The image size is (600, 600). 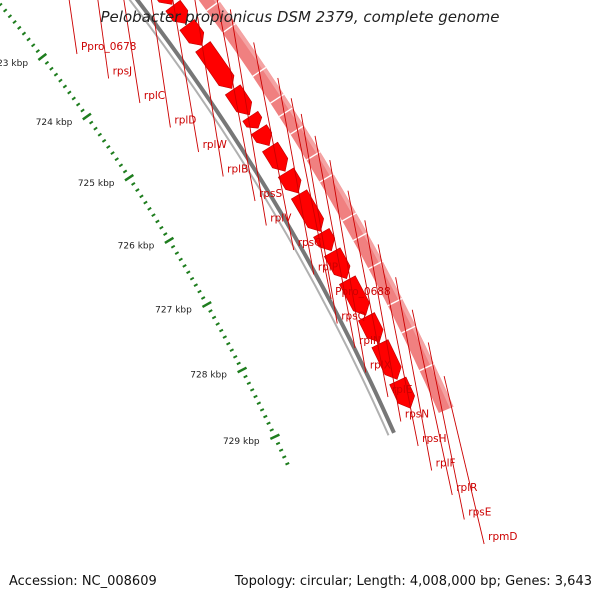 I want to click on gene-label: rpsQ, so click(x=353, y=317).